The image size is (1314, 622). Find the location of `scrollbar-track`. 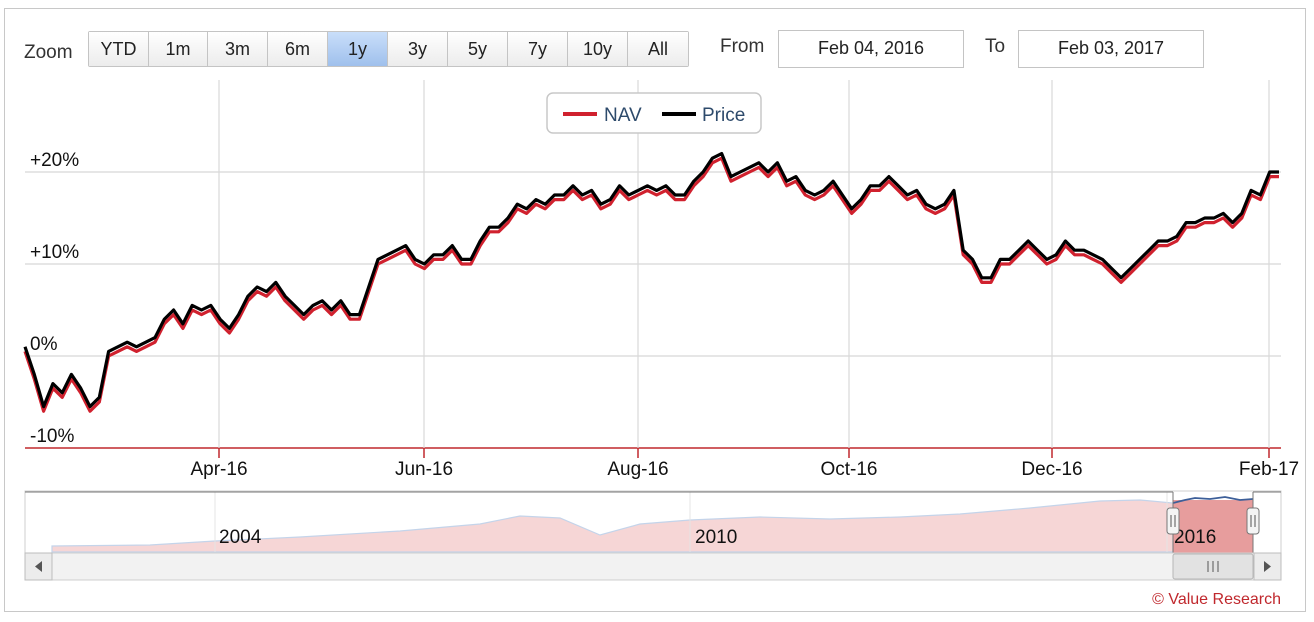

scrollbar-track is located at coordinates (653, 566).